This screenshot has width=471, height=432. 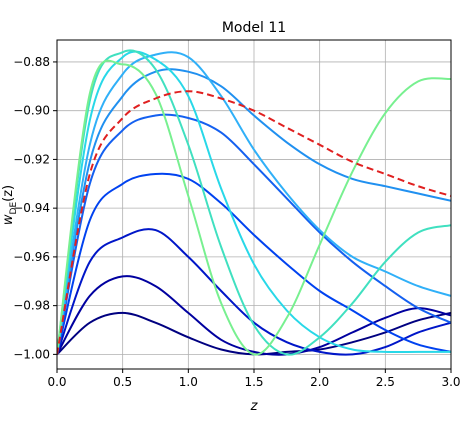 I want to click on chart-title: Model 11, so click(x=254, y=28).